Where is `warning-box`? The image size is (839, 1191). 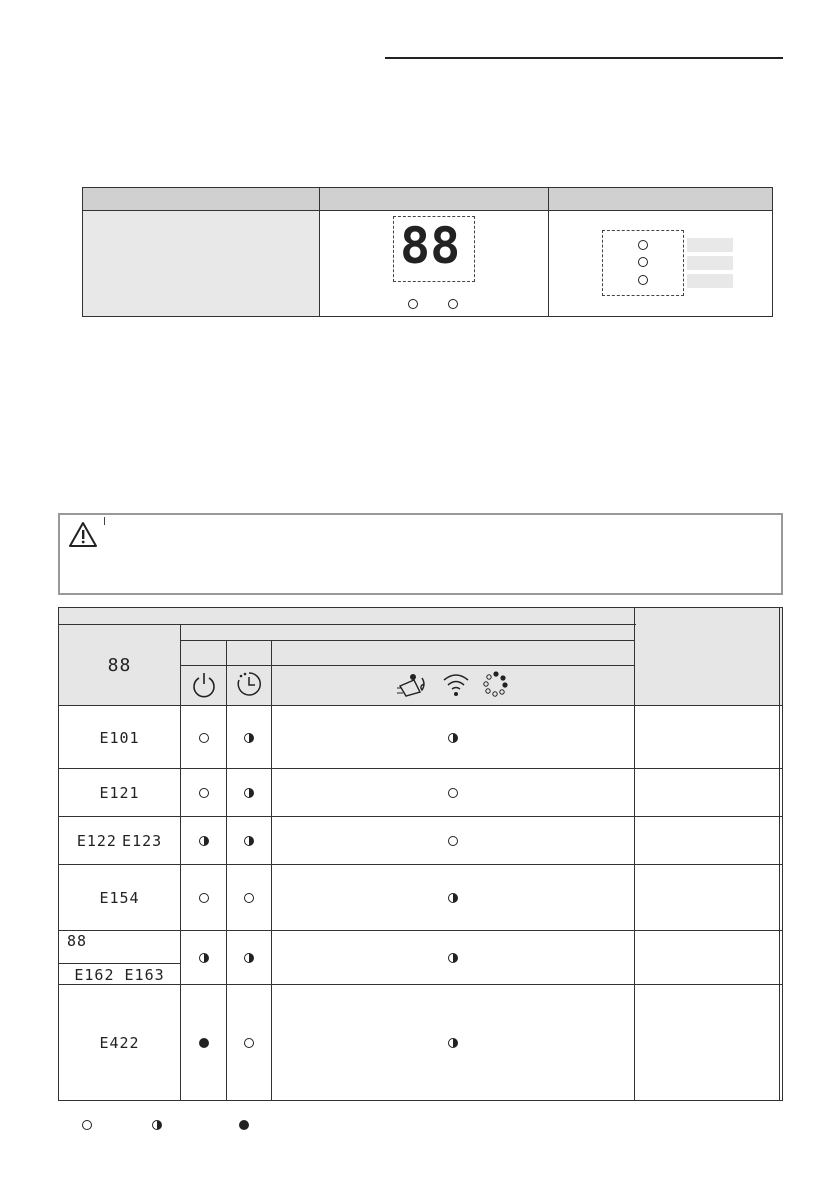 warning-box is located at coordinates (420, 554).